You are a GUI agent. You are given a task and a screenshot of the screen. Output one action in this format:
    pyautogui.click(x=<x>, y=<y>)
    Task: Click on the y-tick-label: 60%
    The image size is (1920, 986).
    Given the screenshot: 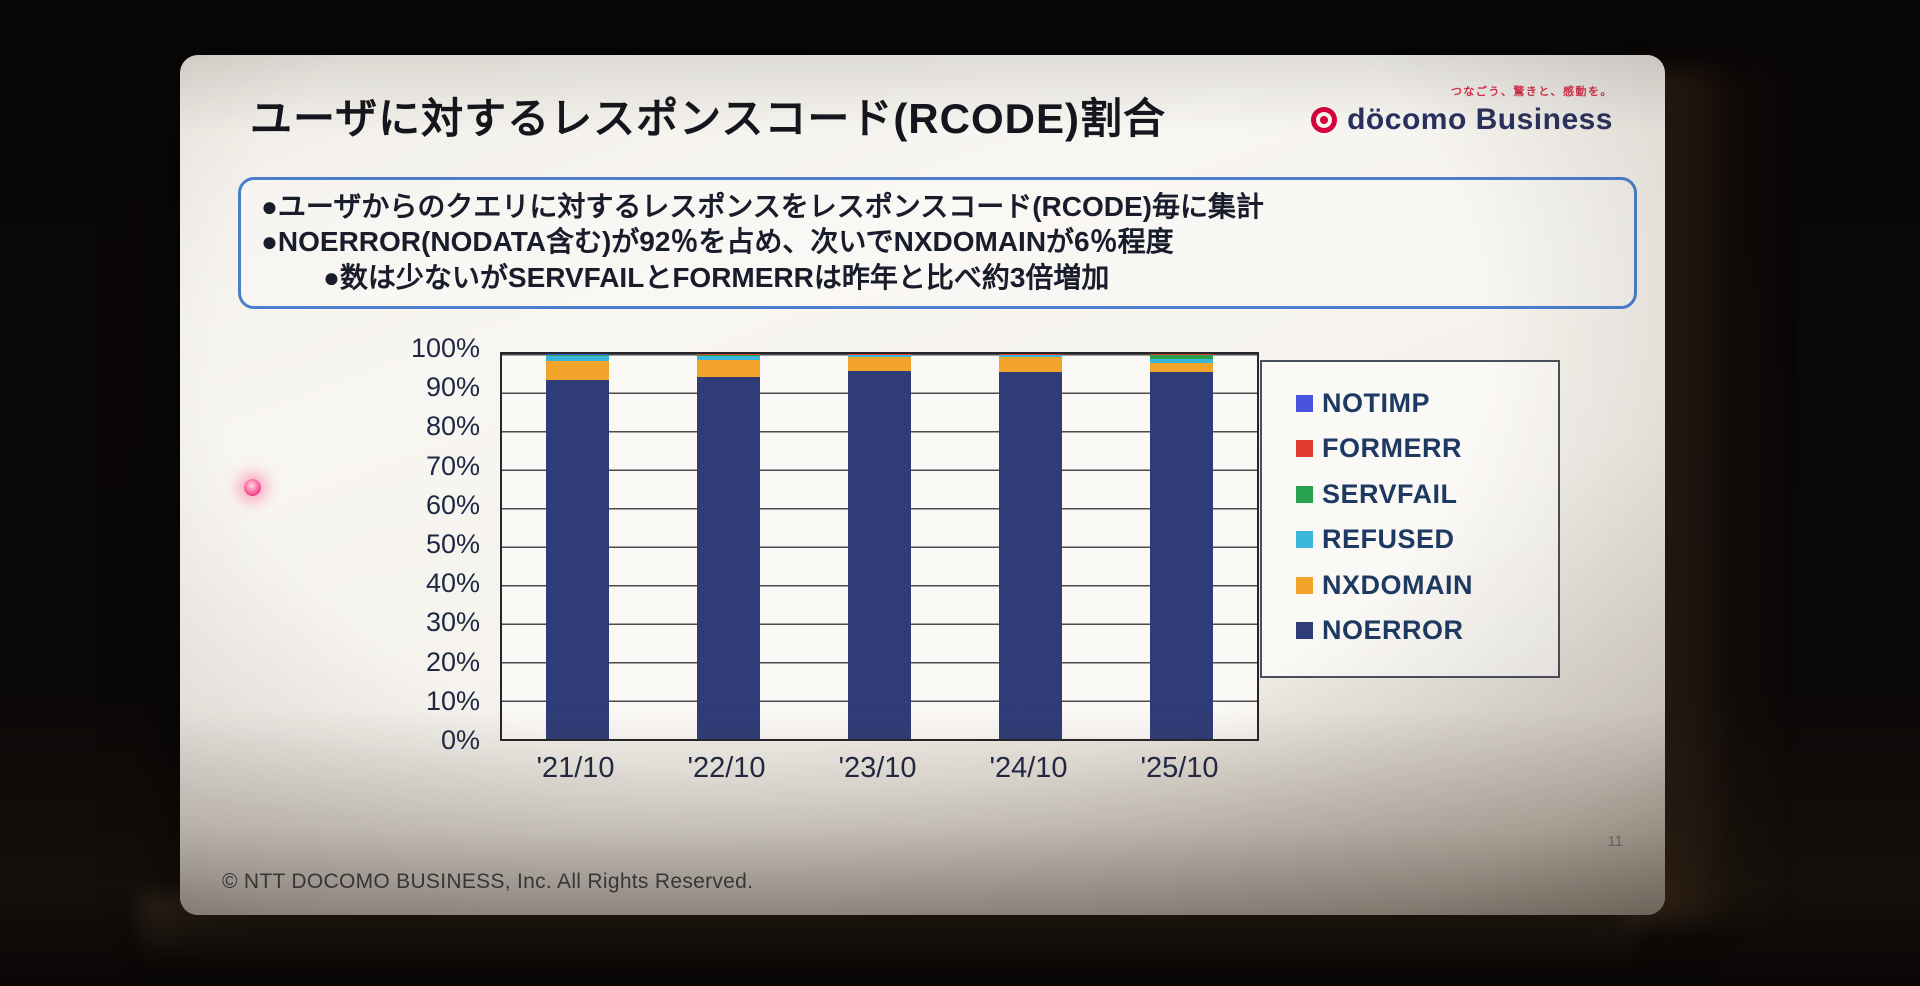 What is the action you would take?
    pyautogui.click(x=452, y=504)
    